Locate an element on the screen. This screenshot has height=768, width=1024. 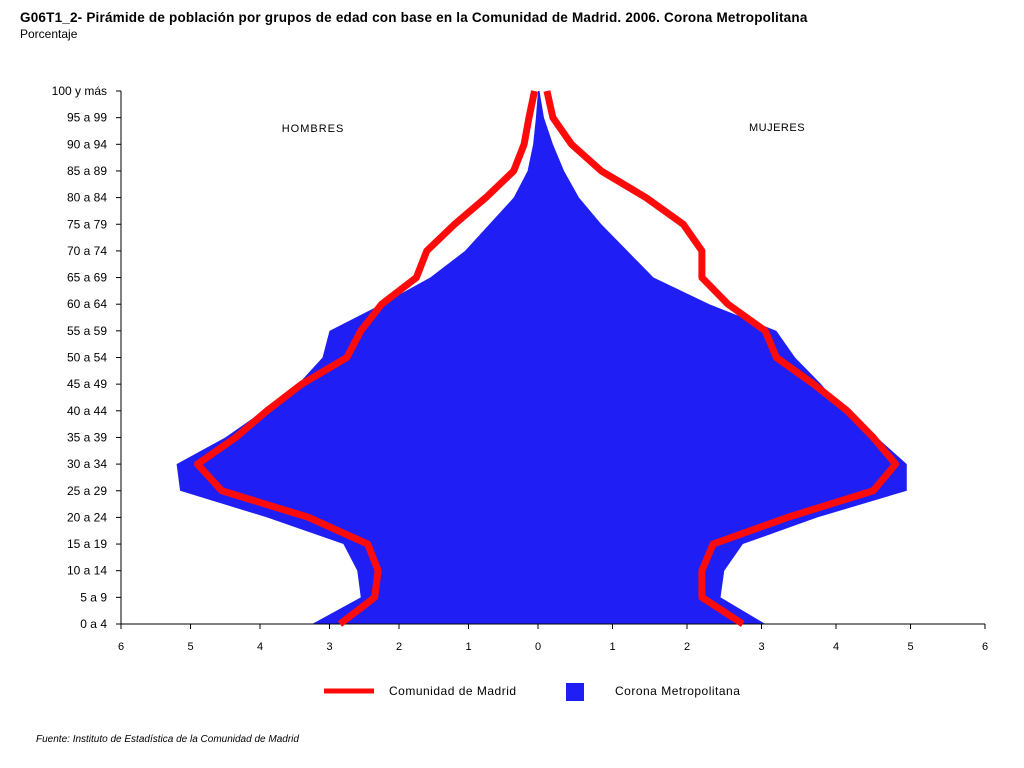
y-tick-label: 95 a 99 is located at coordinates (87, 118).